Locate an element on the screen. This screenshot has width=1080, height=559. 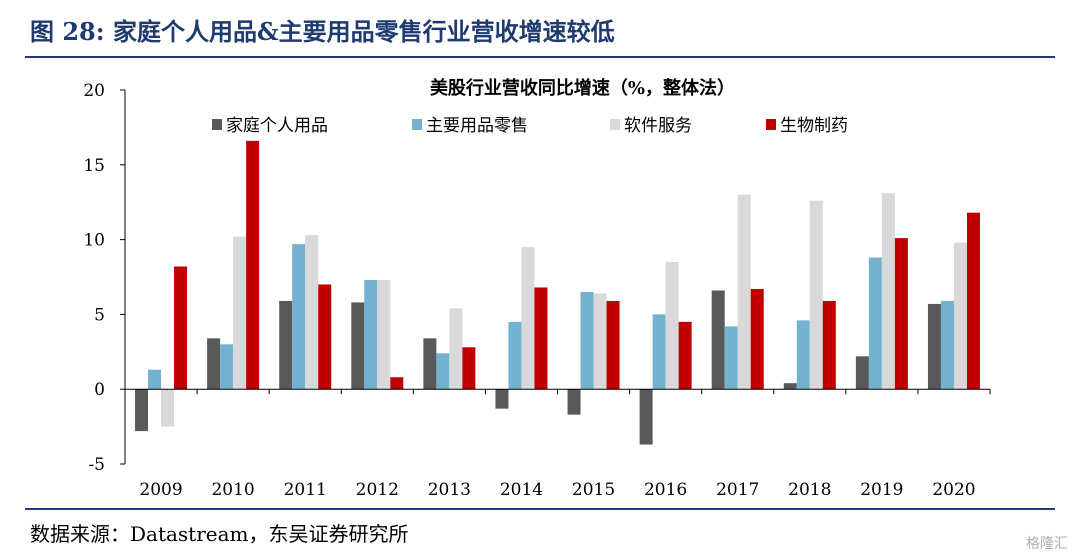
x-tick-label: 2009 is located at coordinates (160, 490).